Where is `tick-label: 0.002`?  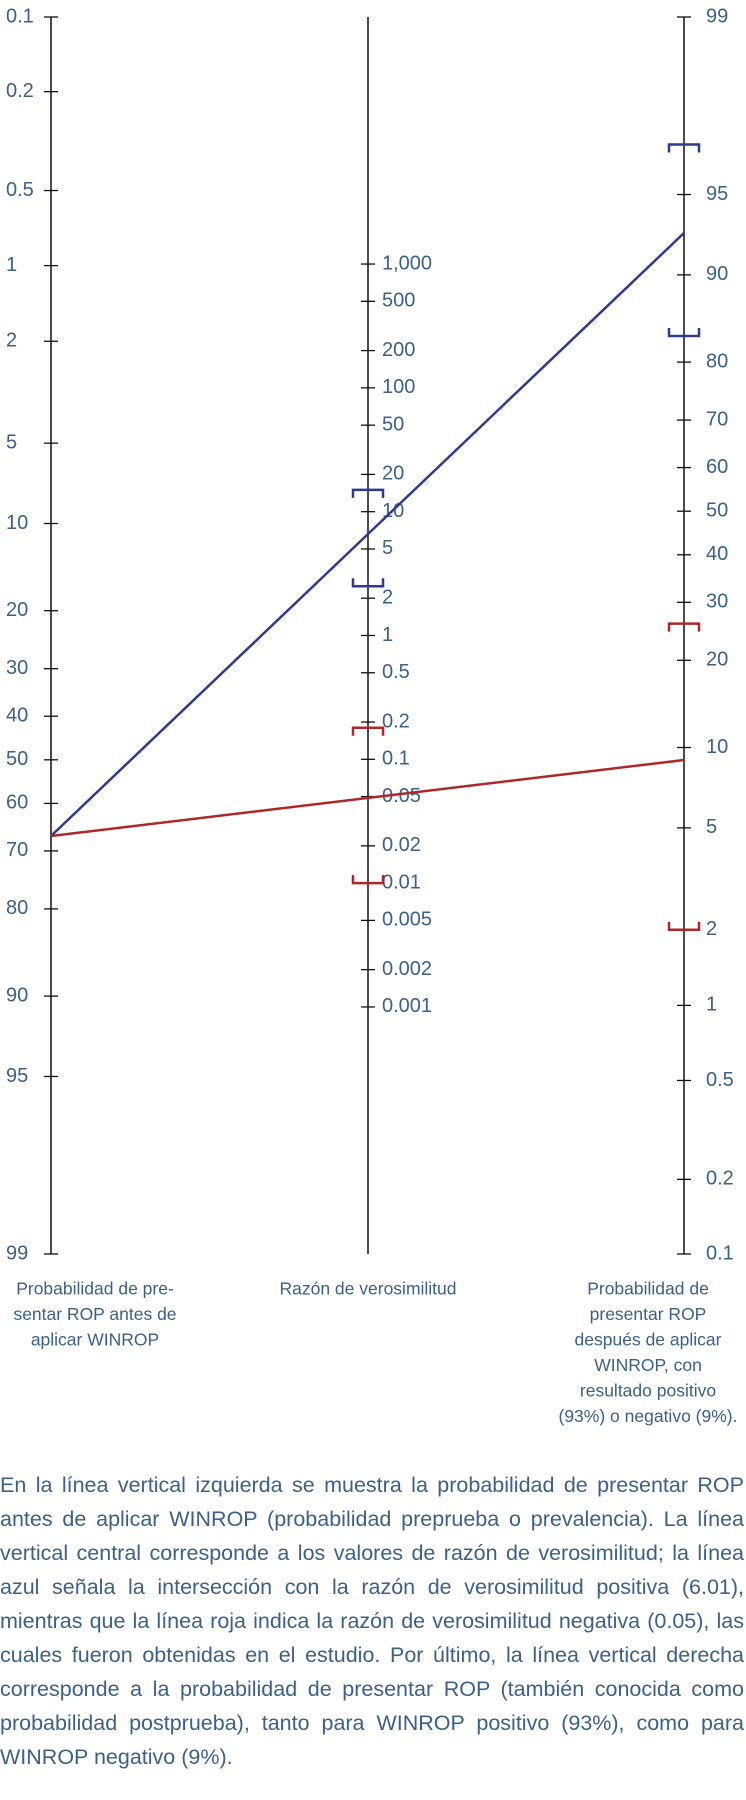 tick-label: 0.002 is located at coordinates (407, 969).